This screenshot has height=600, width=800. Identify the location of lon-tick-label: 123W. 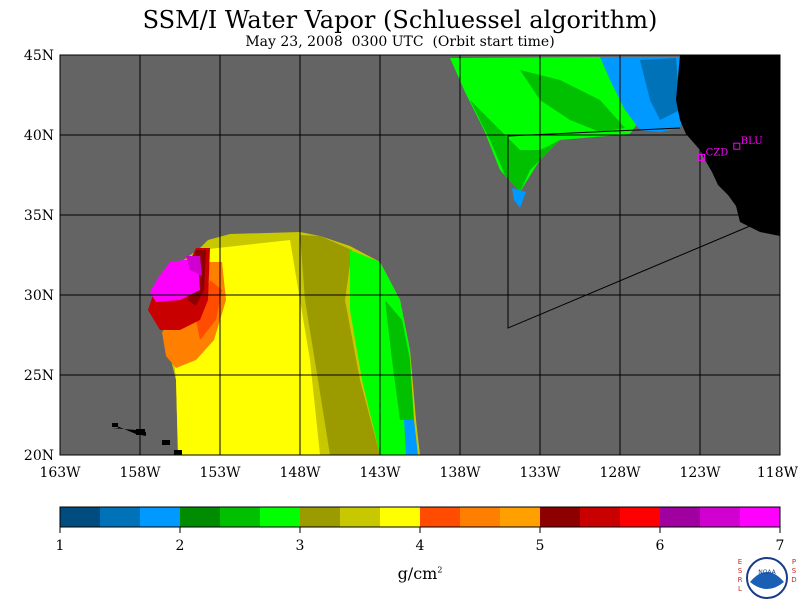
(700, 473).